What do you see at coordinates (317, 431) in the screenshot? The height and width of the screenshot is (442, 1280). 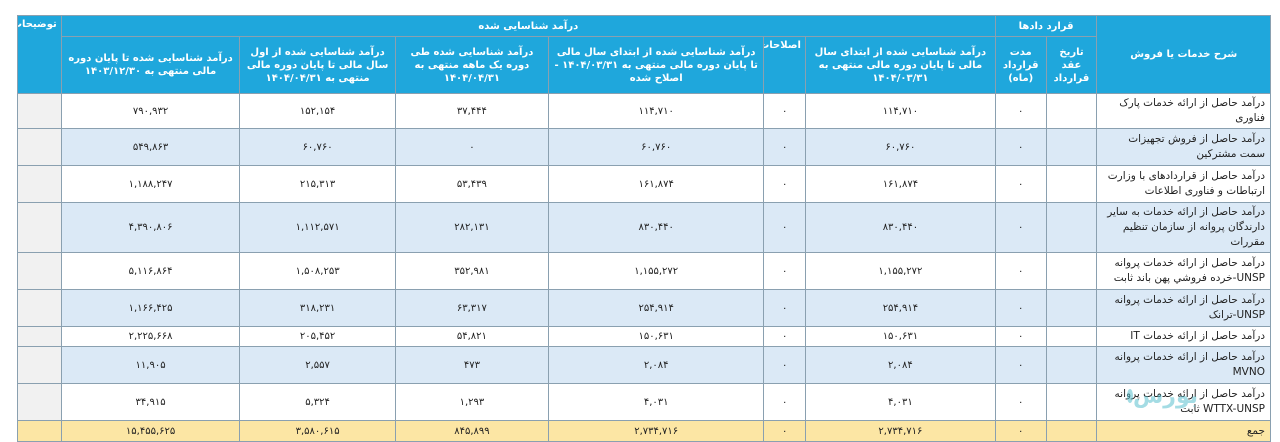 I see `cell-since-start: ۳,۵۸۰,۶۱۵` at bounding box center [317, 431].